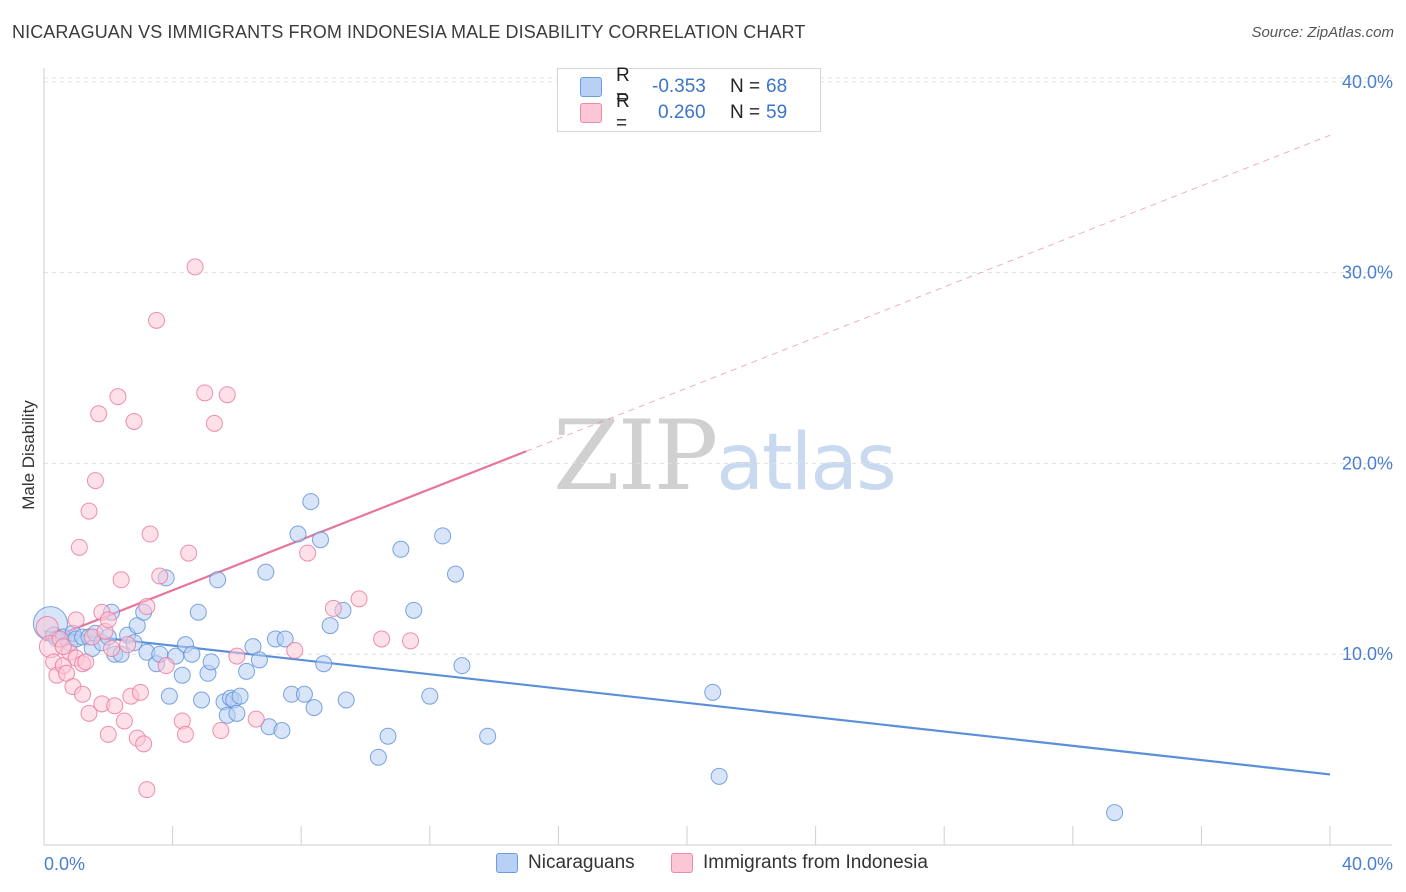 The height and width of the screenshot is (892, 1406). I want to click on watermark-zip: ZIP, so click(635, 456).